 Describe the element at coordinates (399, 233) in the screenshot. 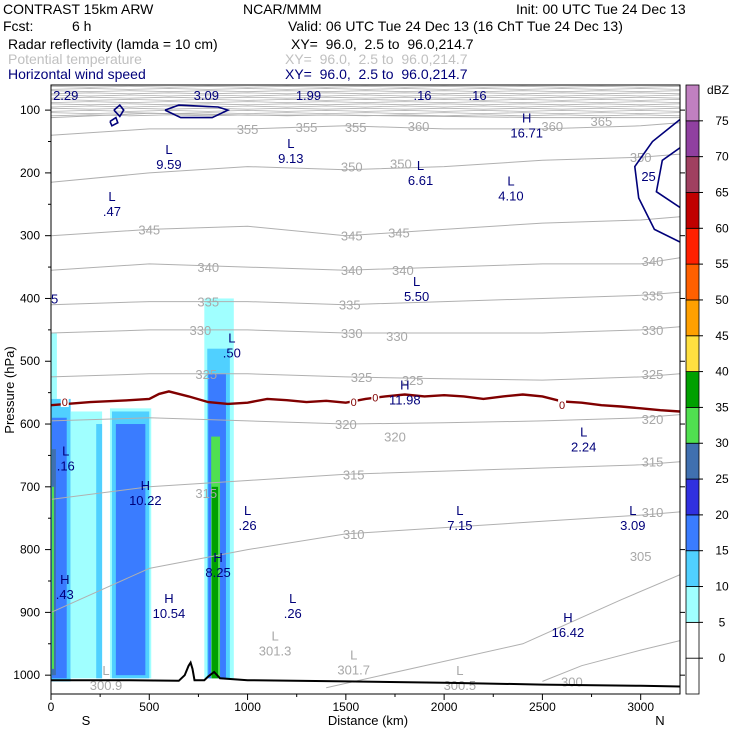

I see `isentrope-label: 345` at that location.